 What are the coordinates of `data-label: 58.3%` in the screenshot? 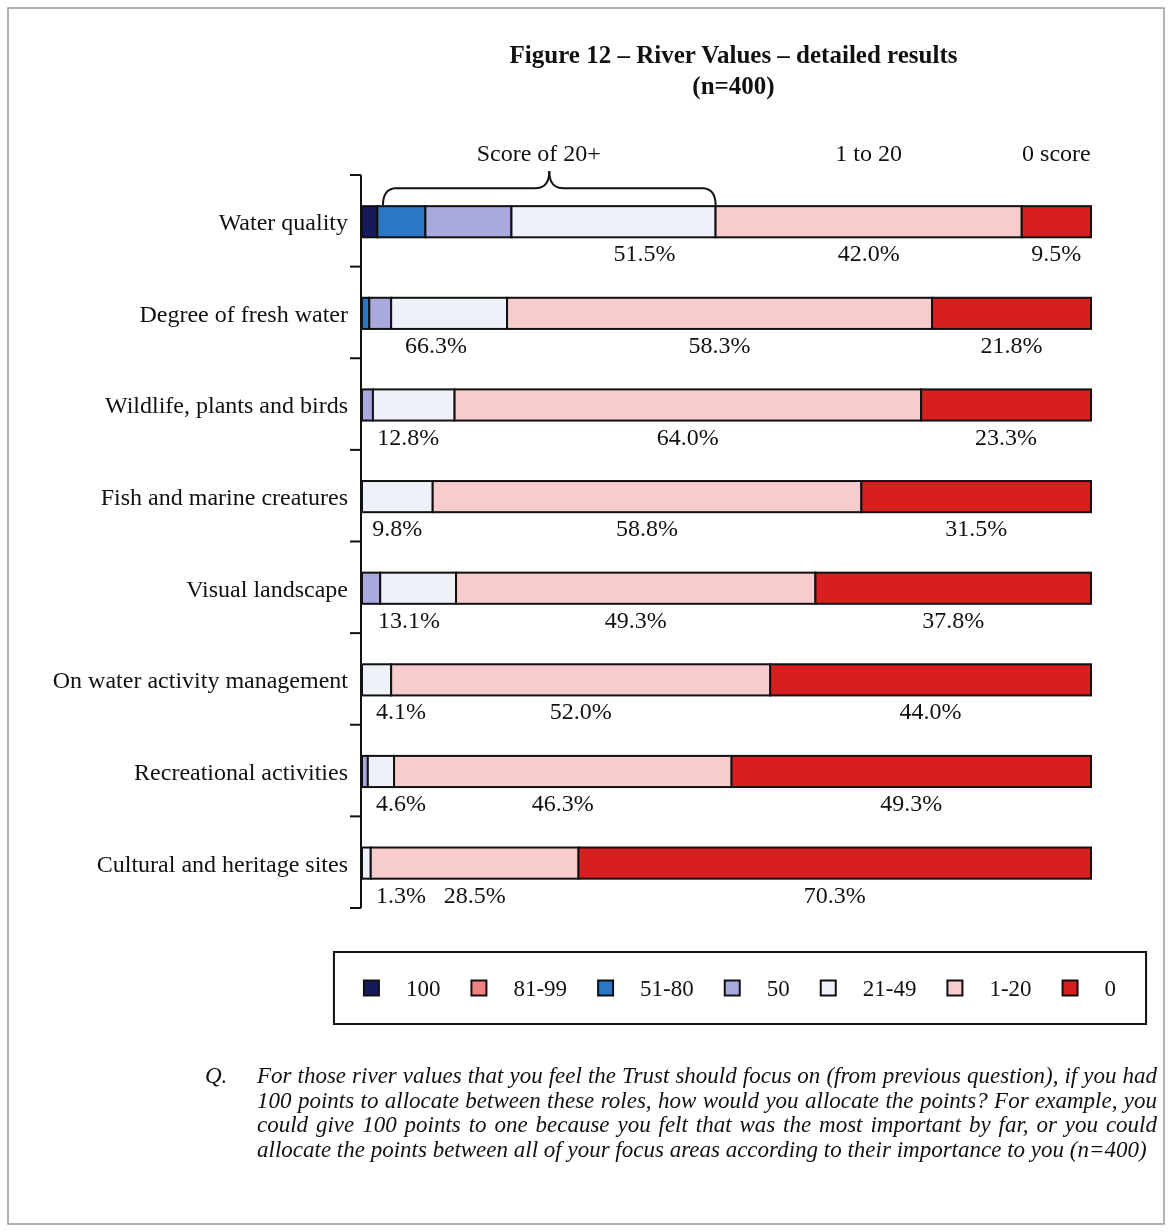 It's located at (719, 344).